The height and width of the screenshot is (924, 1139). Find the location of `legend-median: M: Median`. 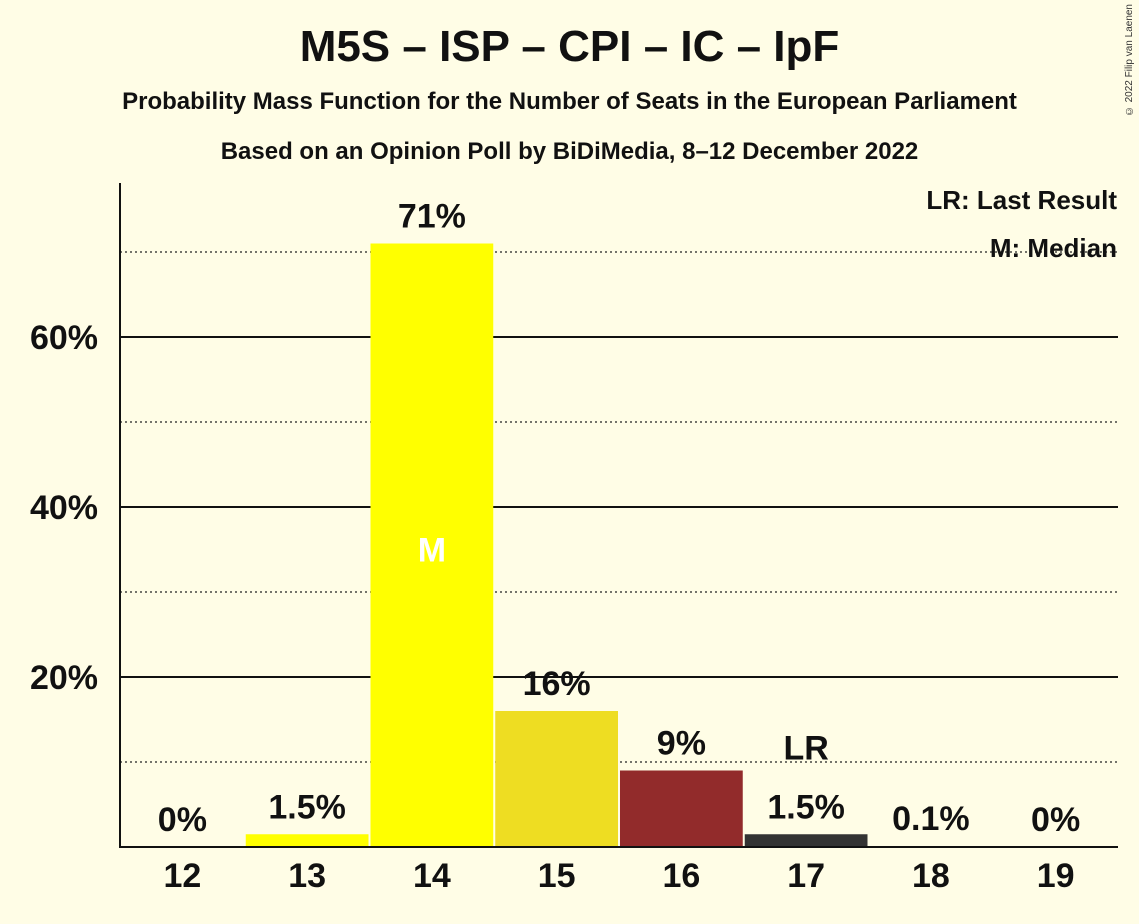

legend-median: M: Median is located at coordinates (1053, 248).